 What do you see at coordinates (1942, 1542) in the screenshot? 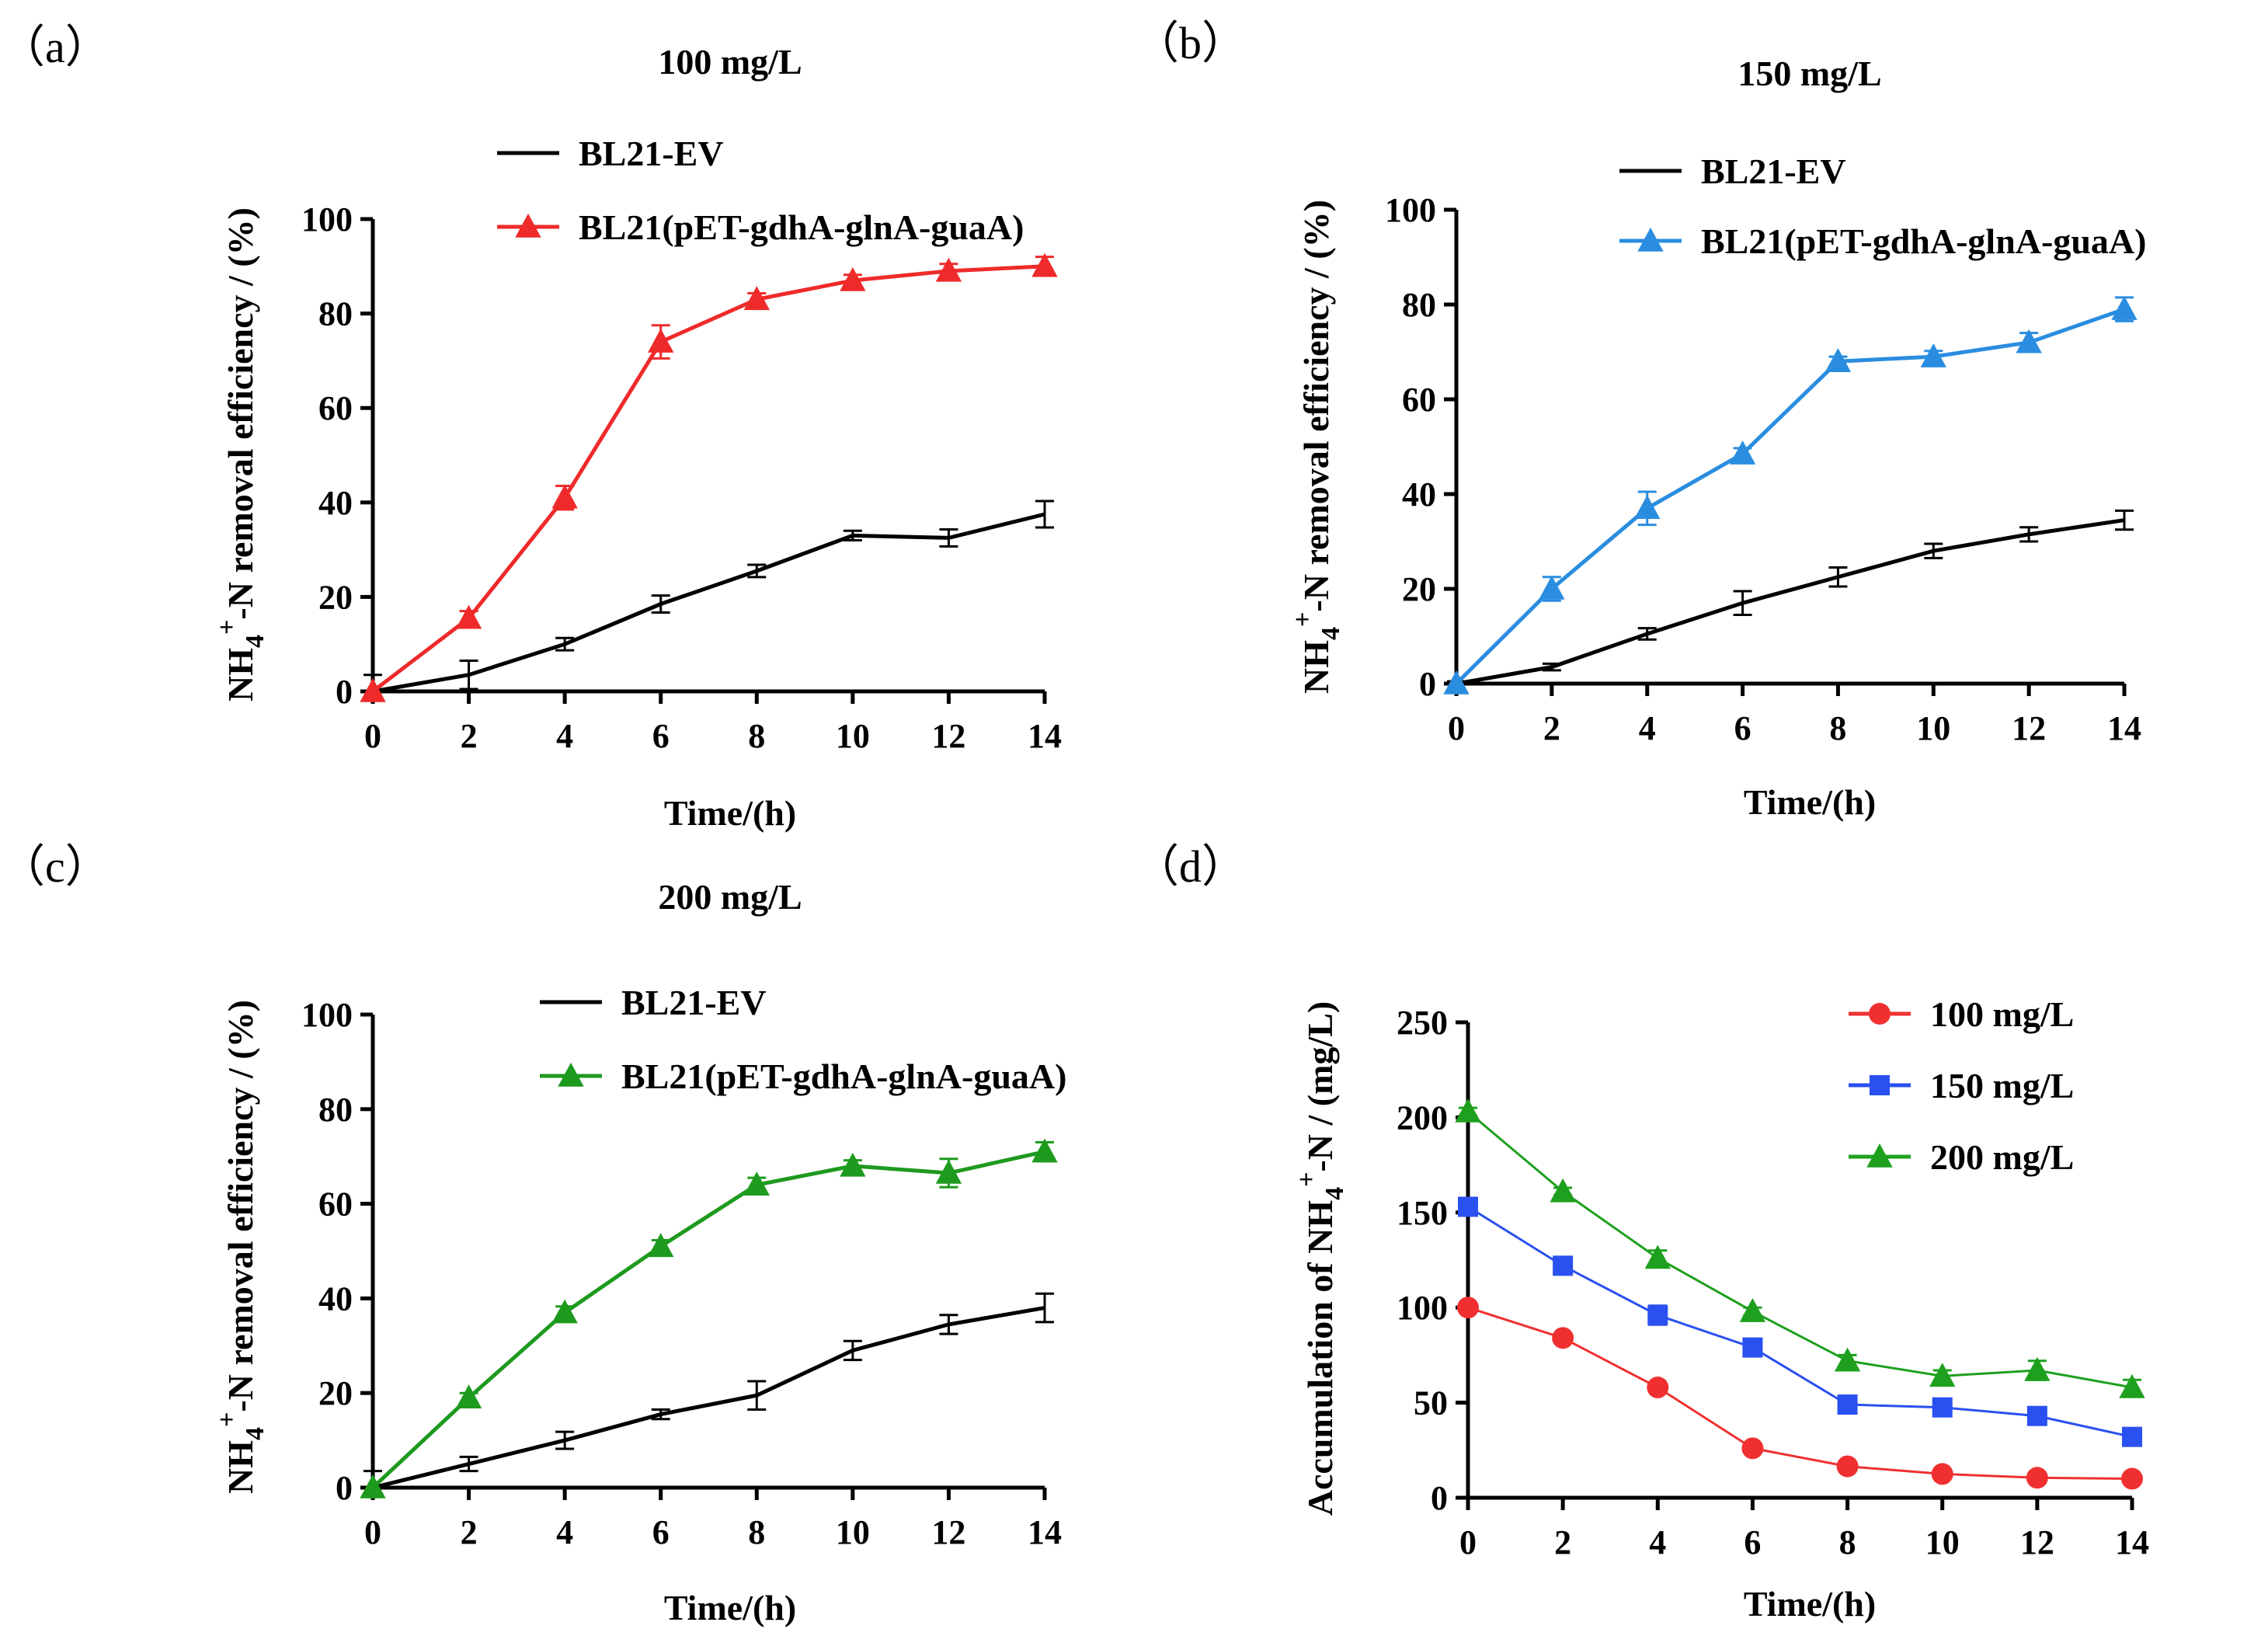
I see `x-tick-label-d: 10` at bounding box center [1942, 1542].